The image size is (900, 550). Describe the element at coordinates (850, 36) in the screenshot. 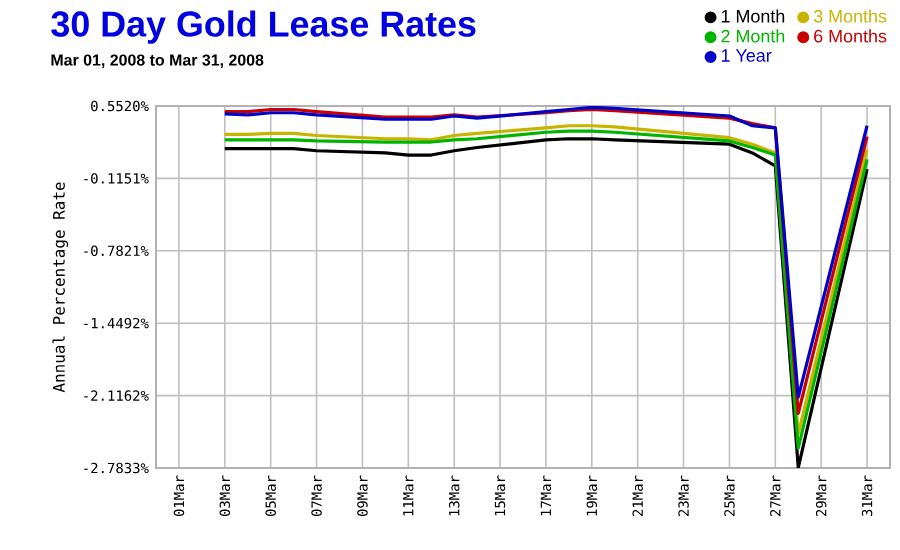

I see `legend-label: 6 Months` at that location.